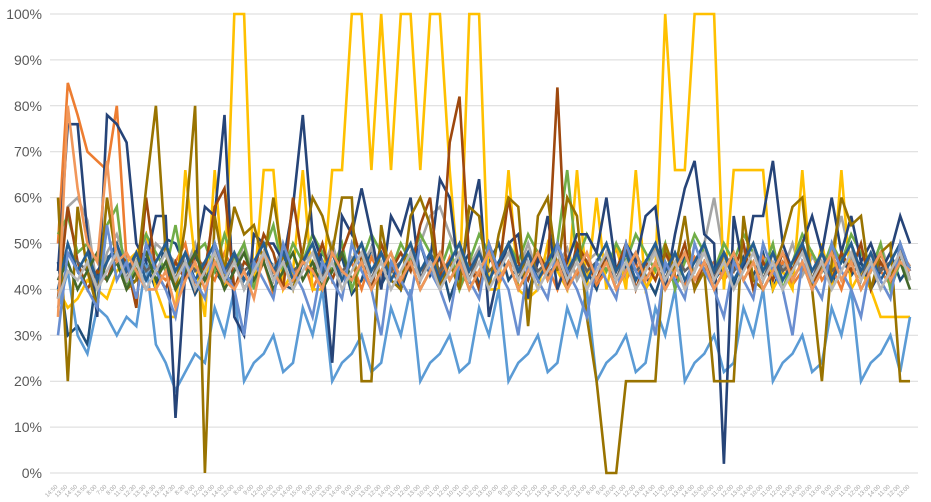  What do you see at coordinates (24, 14) in the screenshot?
I see `y-tick-label: 100%` at bounding box center [24, 14].